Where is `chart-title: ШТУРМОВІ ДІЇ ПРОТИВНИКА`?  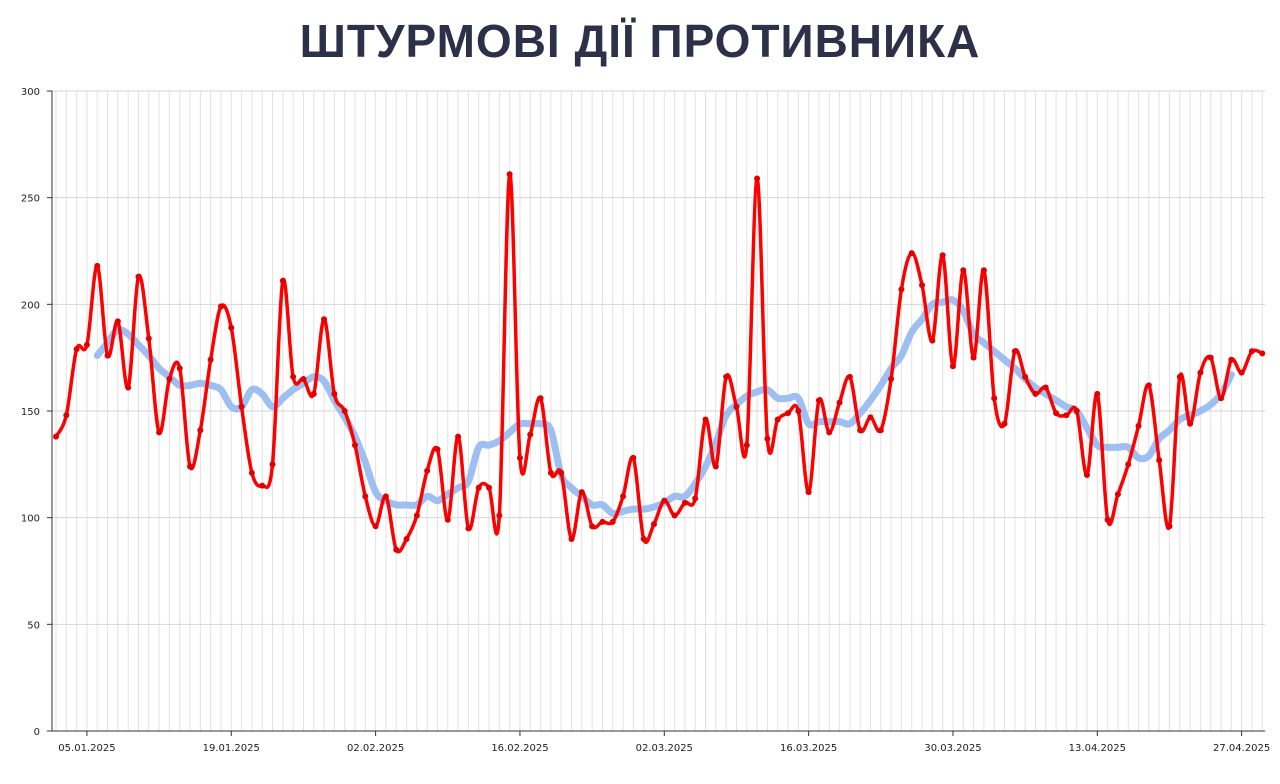
chart-title: ШТУРМОВІ ДІЇ ПРОТИВНИКА is located at coordinates (640, 41).